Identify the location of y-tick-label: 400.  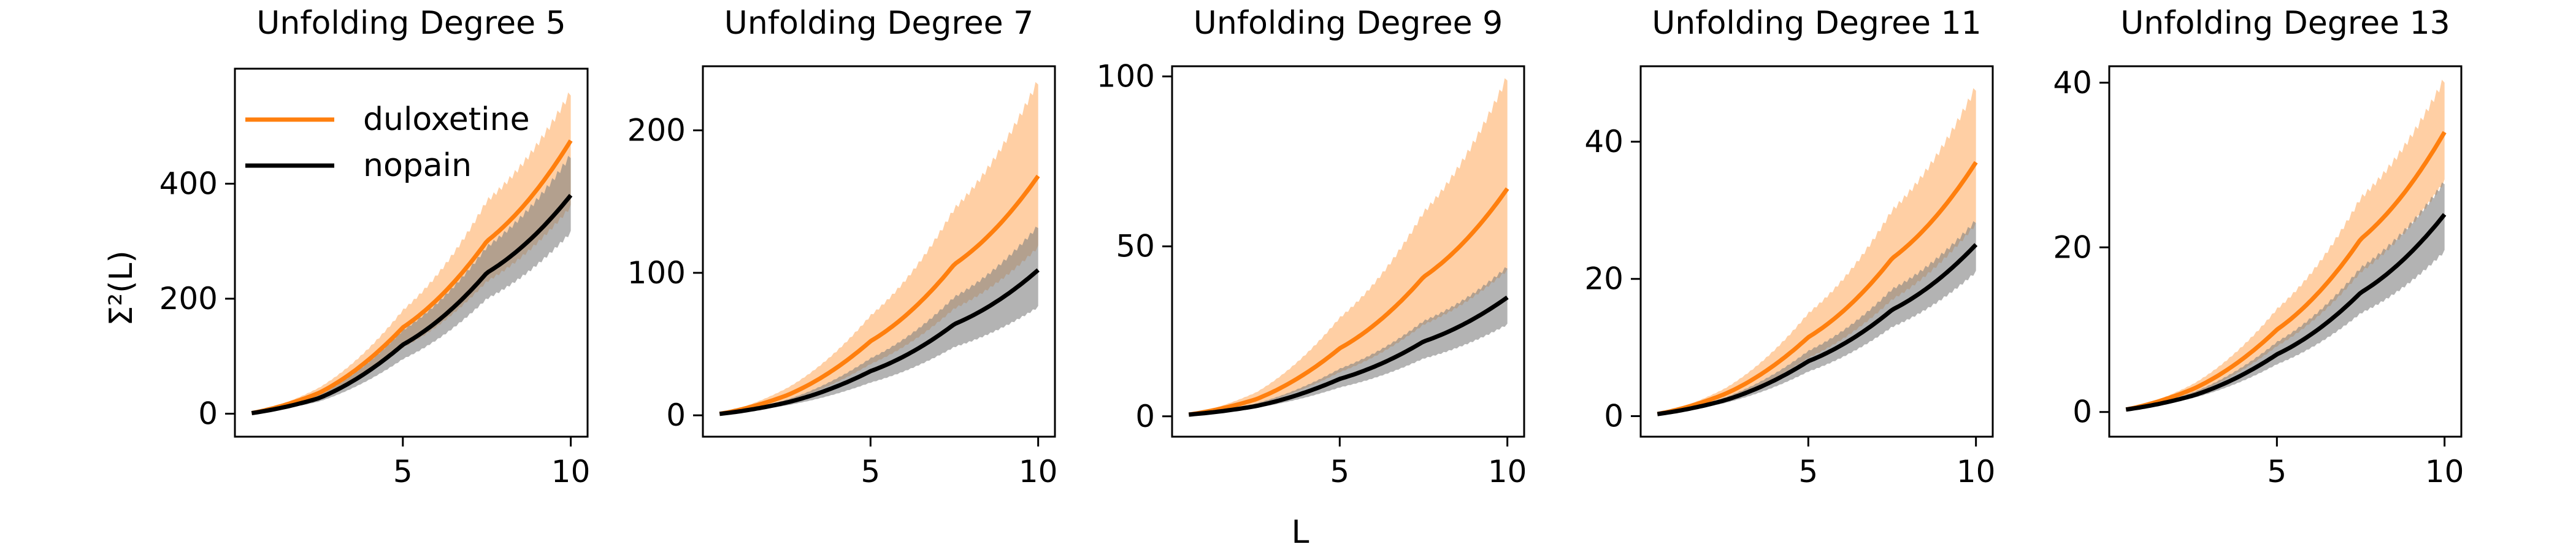
(188, 184).